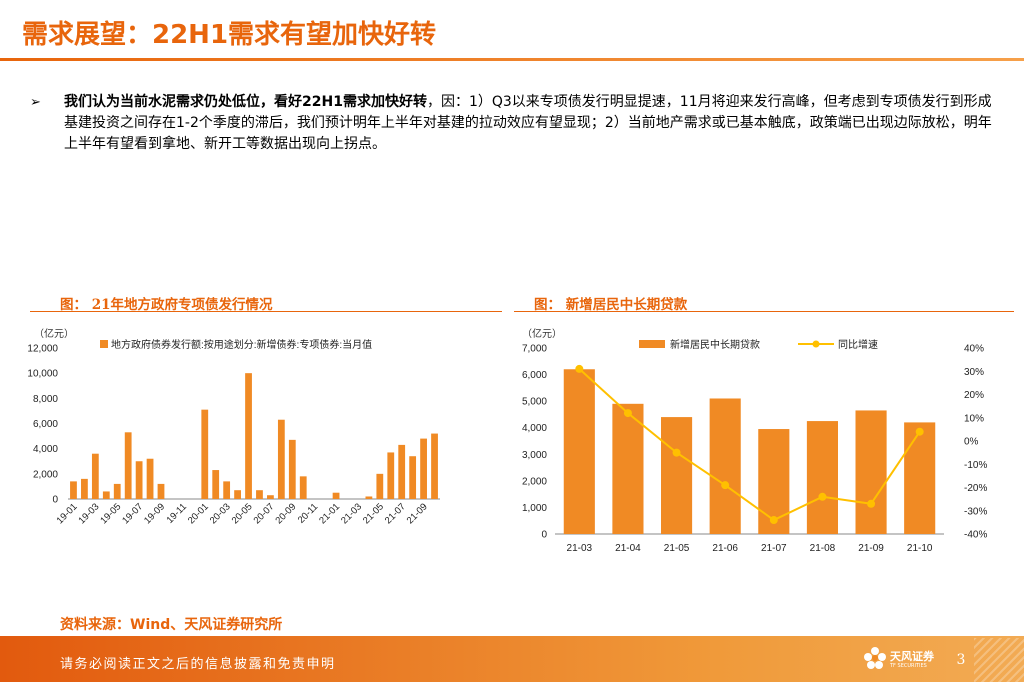 This screenshot has width=1024, height=682. What do you see at coordinates (652, 344) in the screenshot?
I see `right-legend-bar-swatch` at bounding box center [652, 344].